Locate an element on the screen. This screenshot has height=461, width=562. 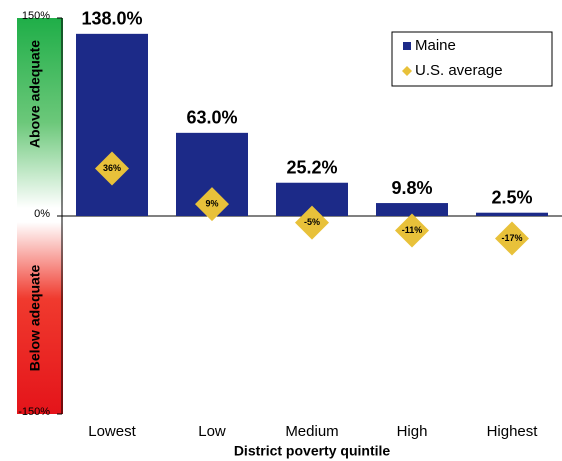
x-axis-title: District poverty quintile is located at coordinates (312, 451).